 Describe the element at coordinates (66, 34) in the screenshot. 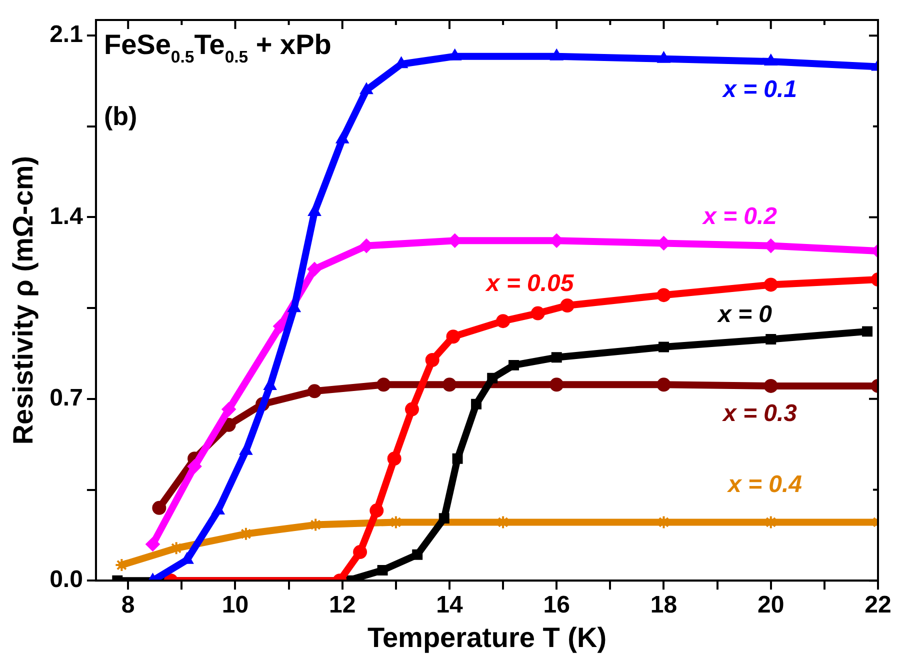

I see `y-tick-label: 2.1` at that location.